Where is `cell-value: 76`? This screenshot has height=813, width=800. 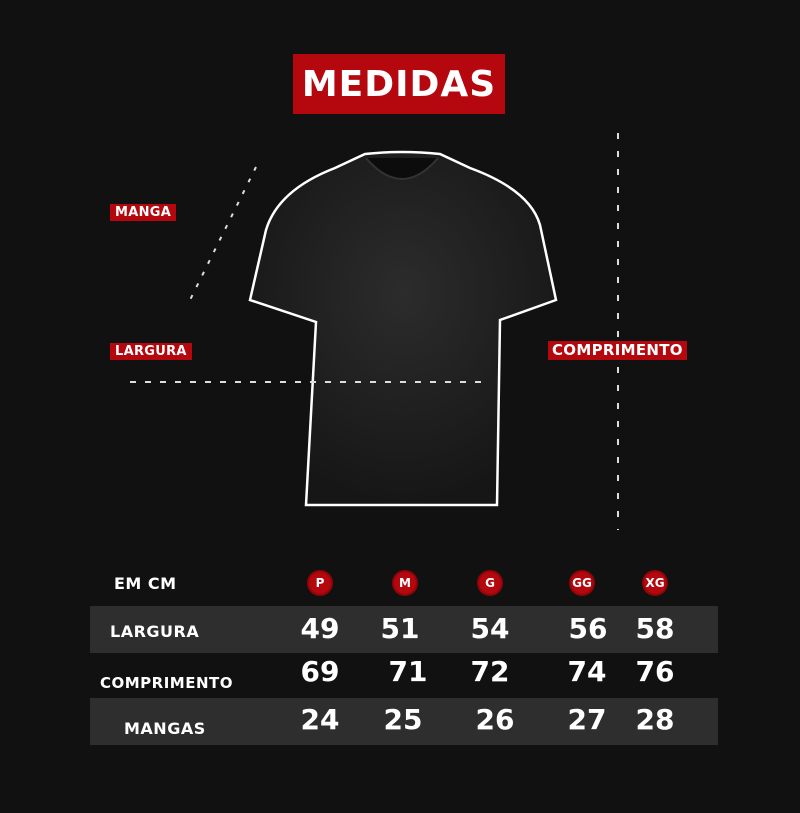 cell-value: 76 is located at coordinates (655, 671).